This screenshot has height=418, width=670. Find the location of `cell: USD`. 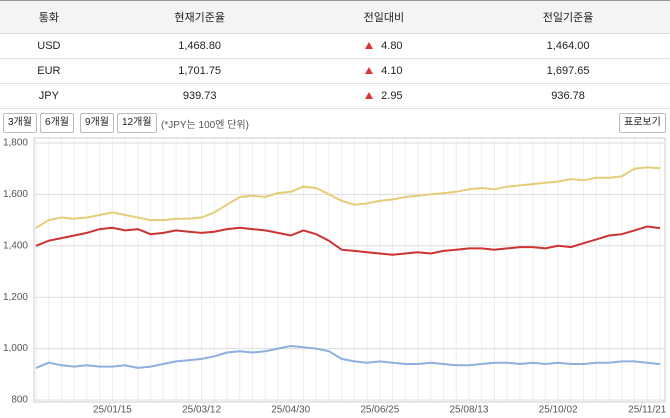

cell: USD is located at coordinates (49, 46).